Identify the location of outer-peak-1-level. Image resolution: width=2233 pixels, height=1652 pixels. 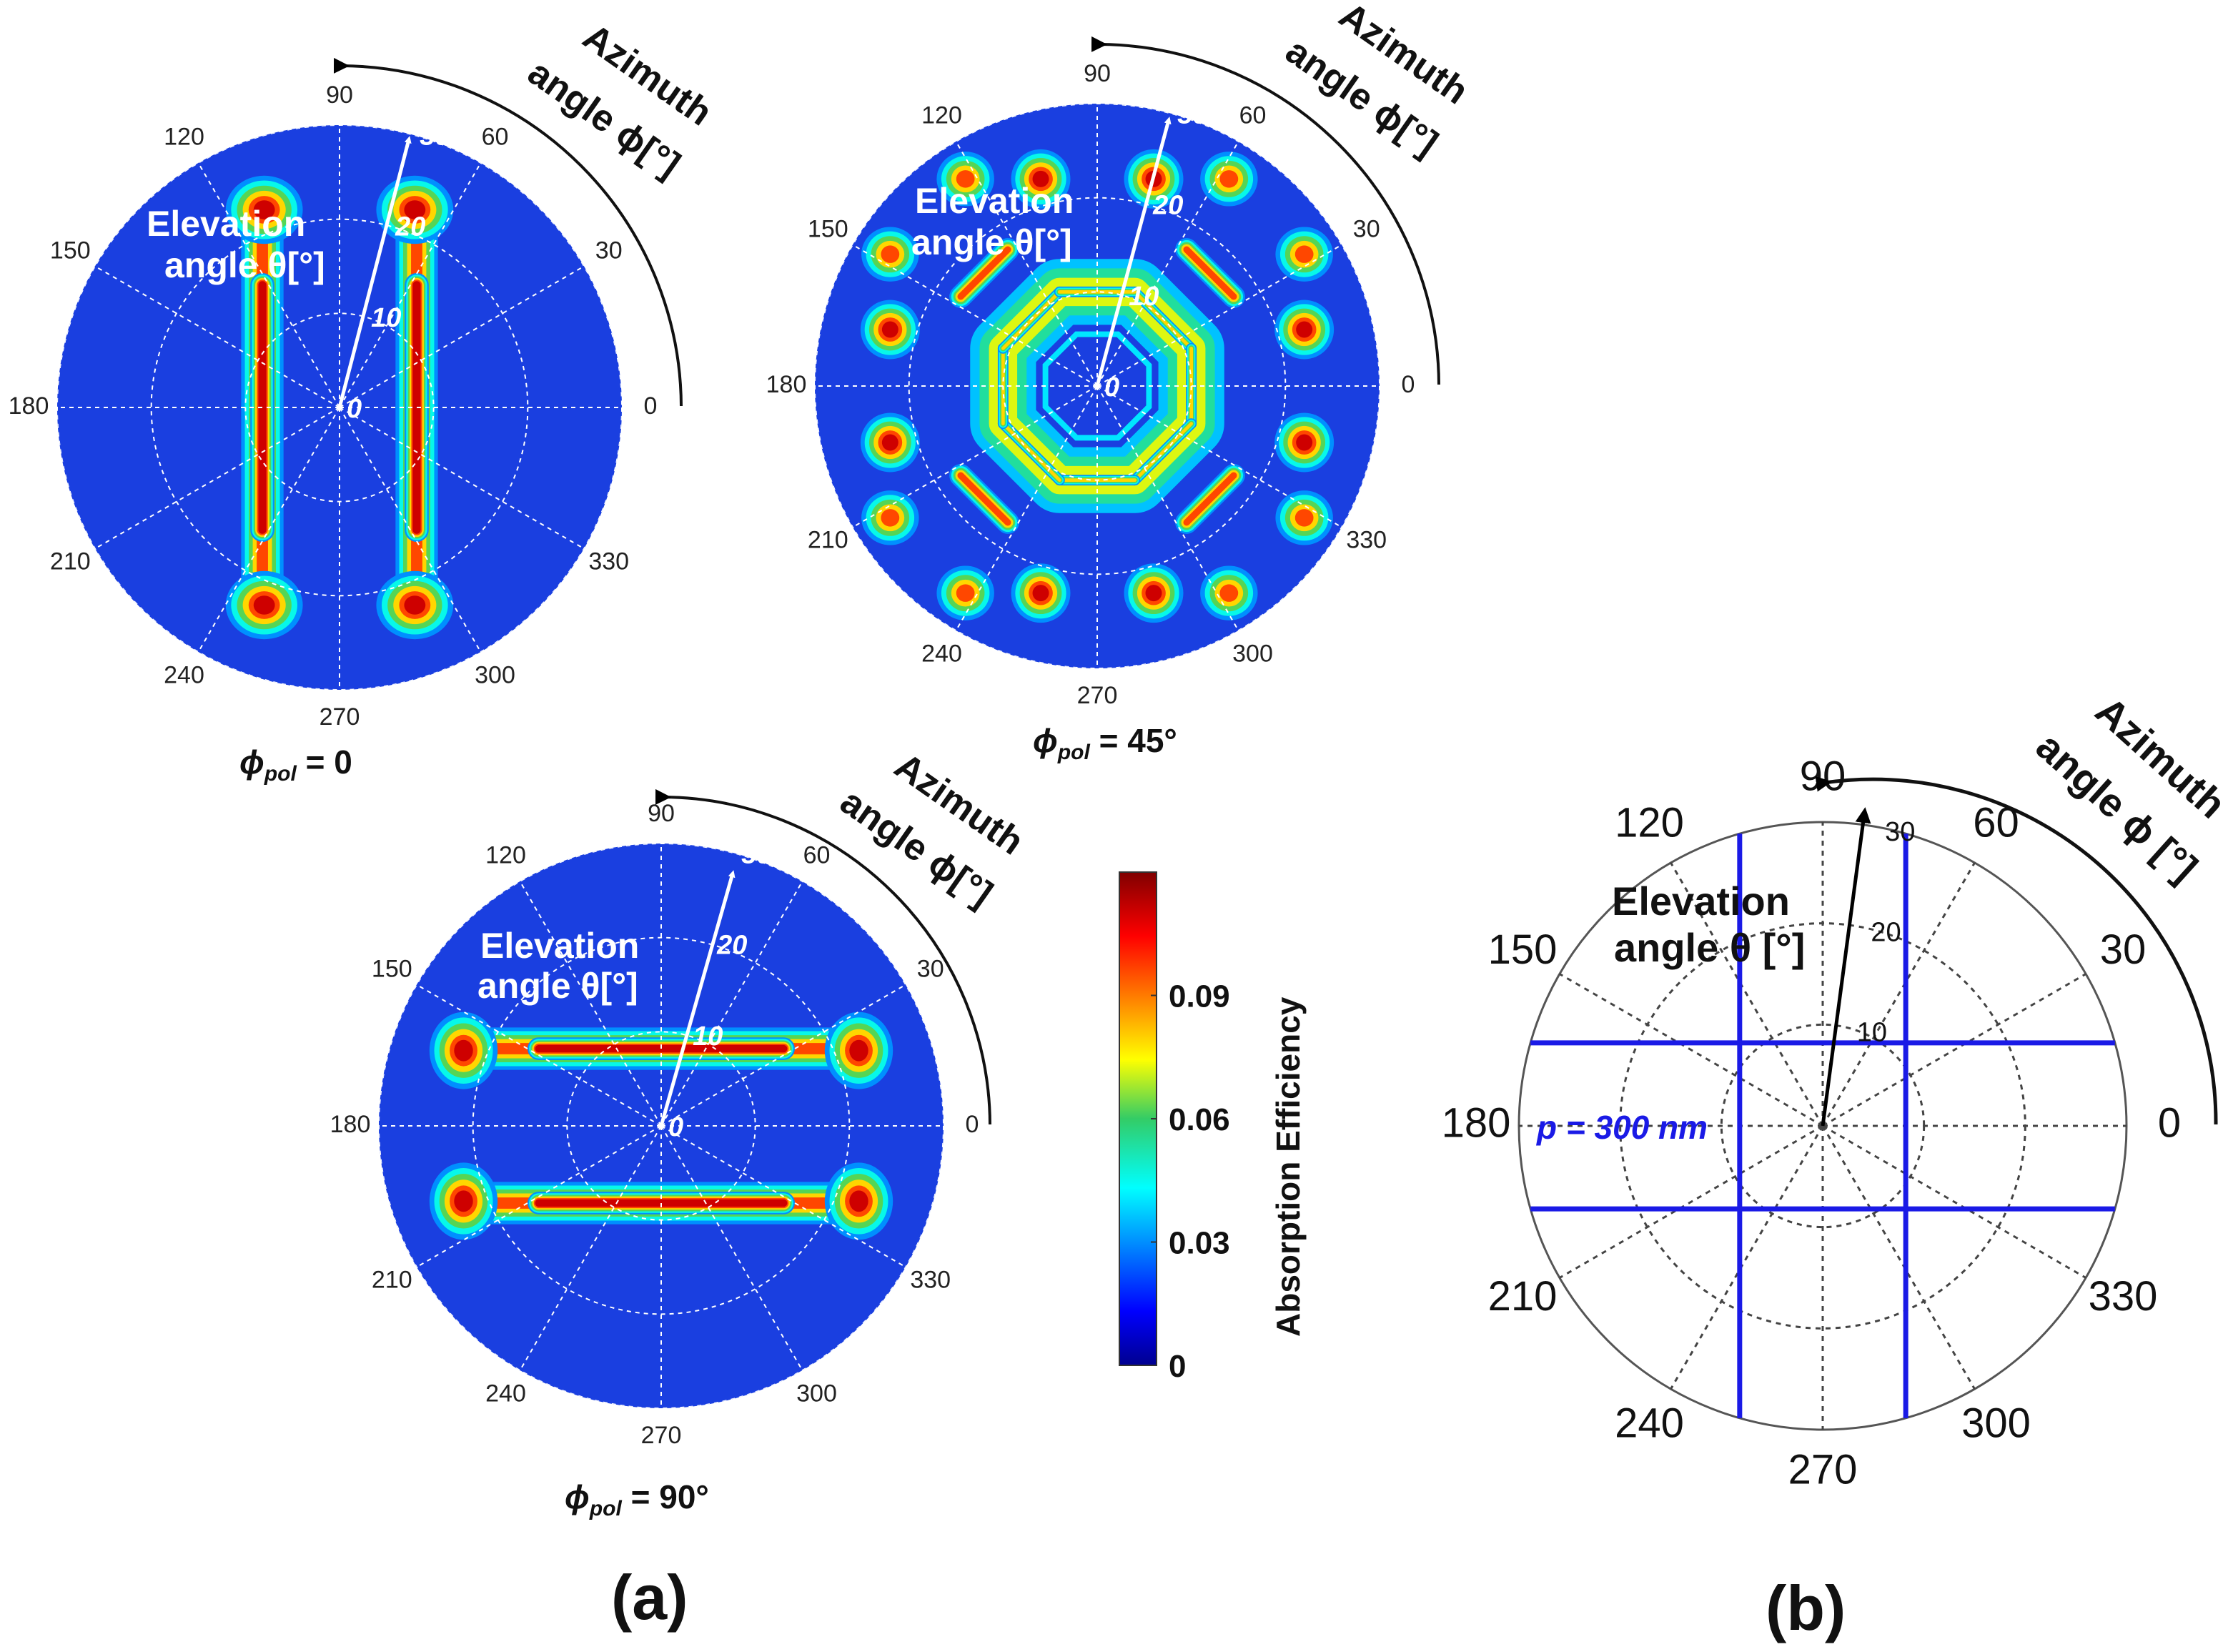
(1304, 330).